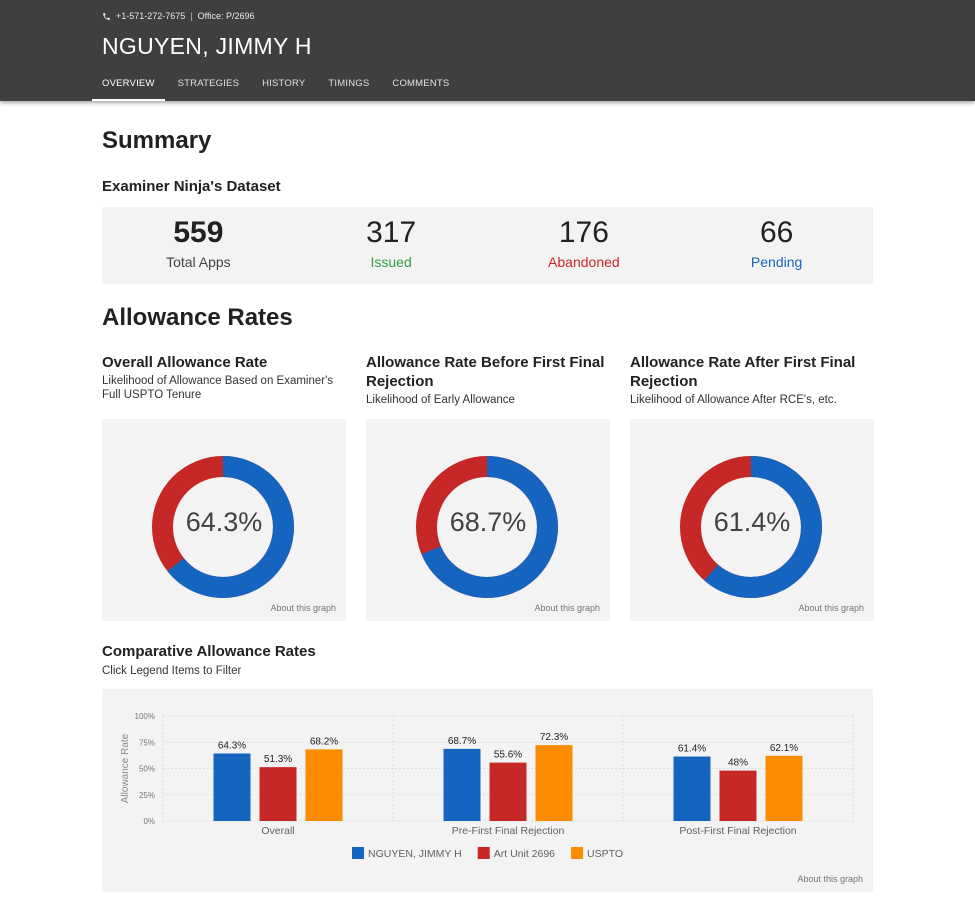 Image resolution: width=975 pixels, height=919 pixels. I want to click on office-code: Office: P/2696, so click(226, 16).